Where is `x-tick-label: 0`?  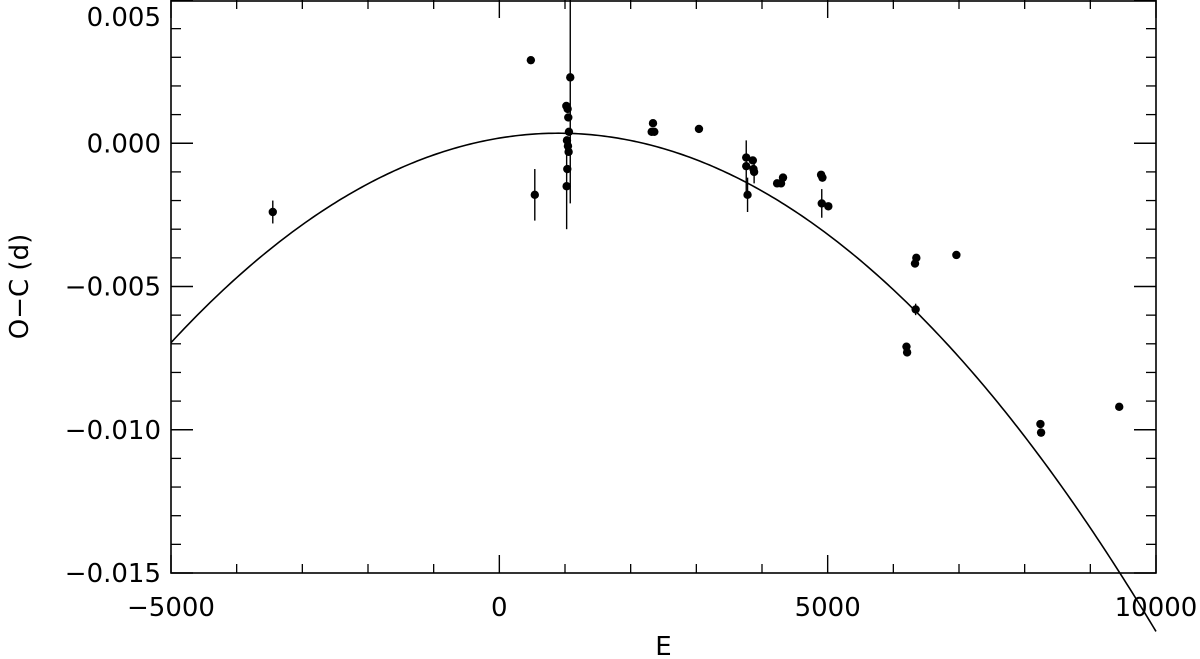
x-tick-label: 0 is located at coordinates (499, 608).